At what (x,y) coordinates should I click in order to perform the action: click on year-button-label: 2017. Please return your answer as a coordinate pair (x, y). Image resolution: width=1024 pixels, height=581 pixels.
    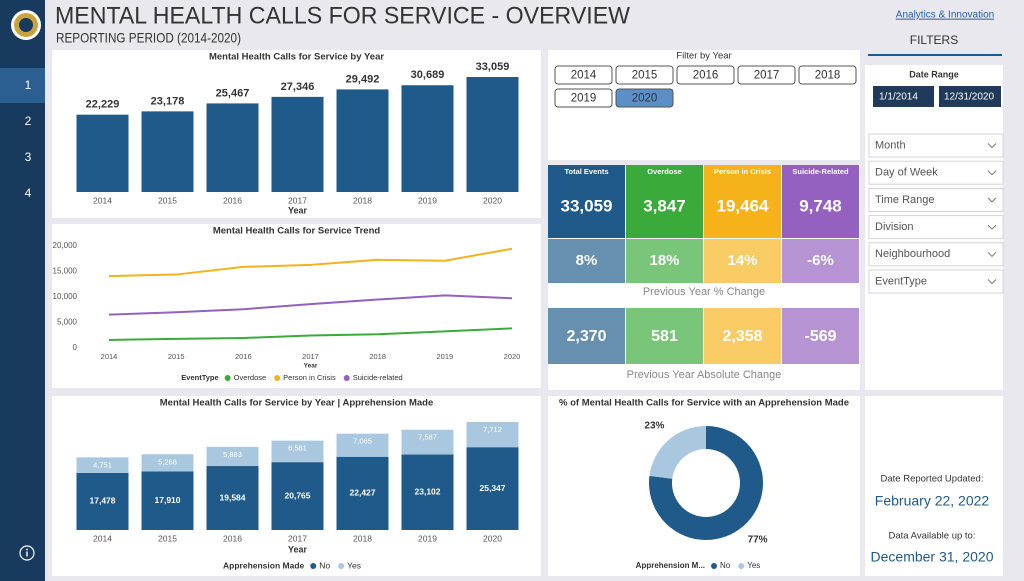
    Looking at the image, I should click on (767, 76).